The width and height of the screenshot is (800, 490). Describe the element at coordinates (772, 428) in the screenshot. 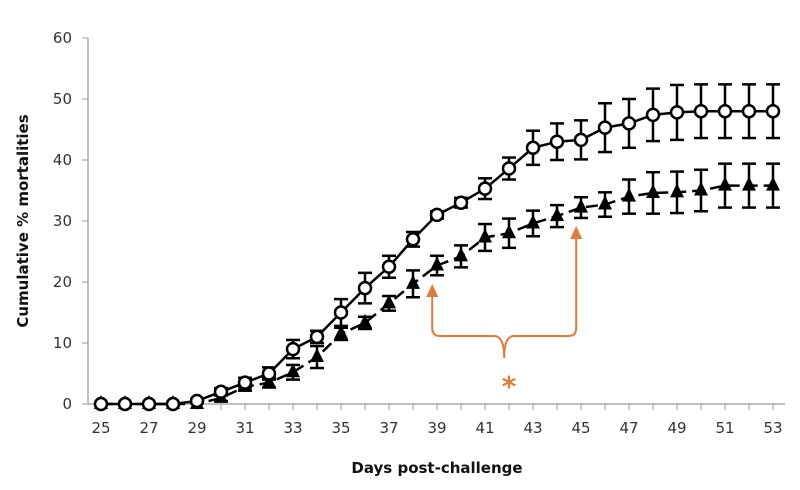

I see `x-tick-label: 53` at that location.